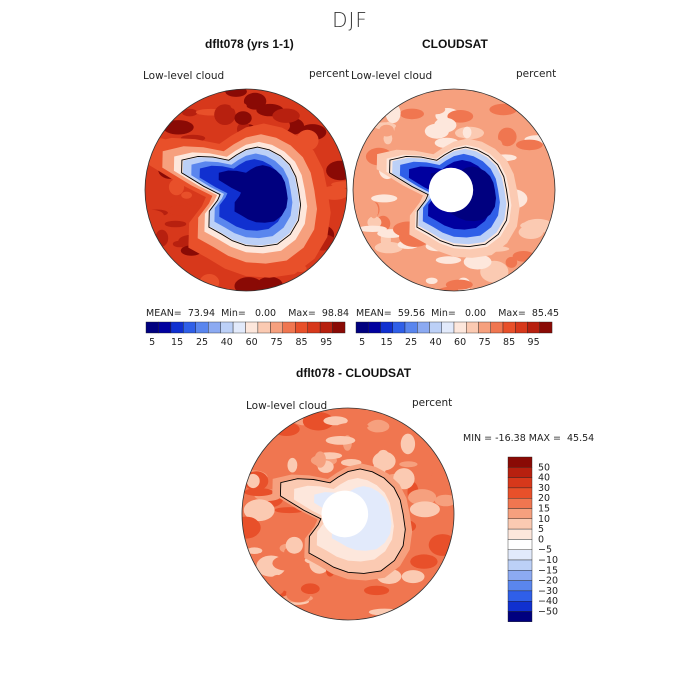 Image resolution: width=700 pixels, height=700 pixels. I want to click on panel2-min-label: Min=, so click(443, 313).